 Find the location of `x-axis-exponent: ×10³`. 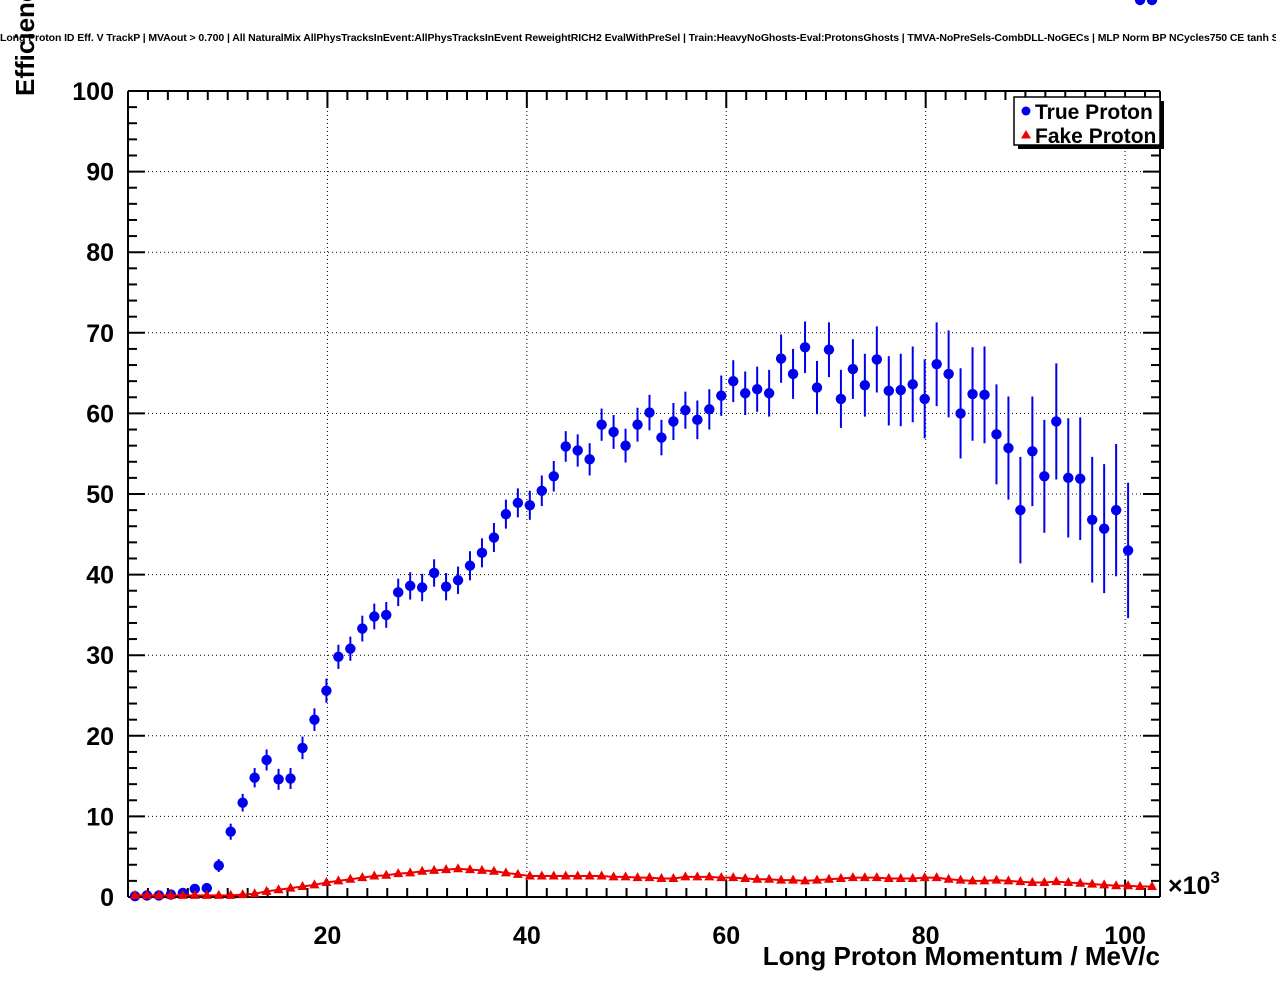

x-axis-exponent: ×10³ is located at coordinates (1194, 884).